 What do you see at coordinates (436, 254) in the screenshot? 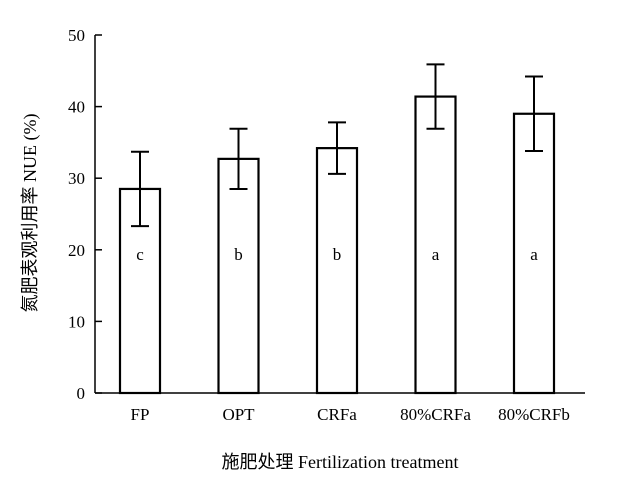
I see `significance-letter-4: a` at bounding box center [436, 254].